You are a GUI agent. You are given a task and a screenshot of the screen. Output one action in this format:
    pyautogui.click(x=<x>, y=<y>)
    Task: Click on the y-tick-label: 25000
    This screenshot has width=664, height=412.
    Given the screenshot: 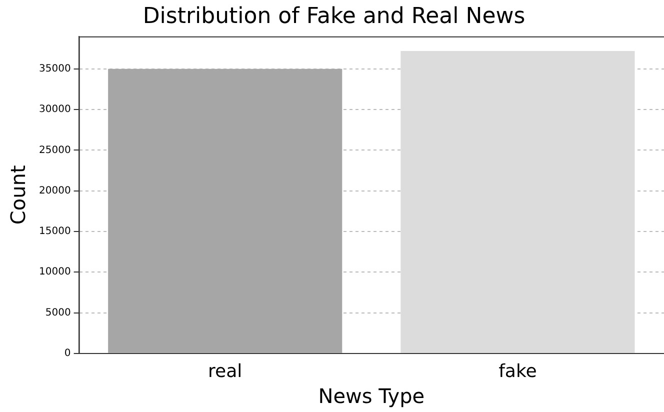 What is the action you would take?
    pyautogui.click(x=55, y=150)
    